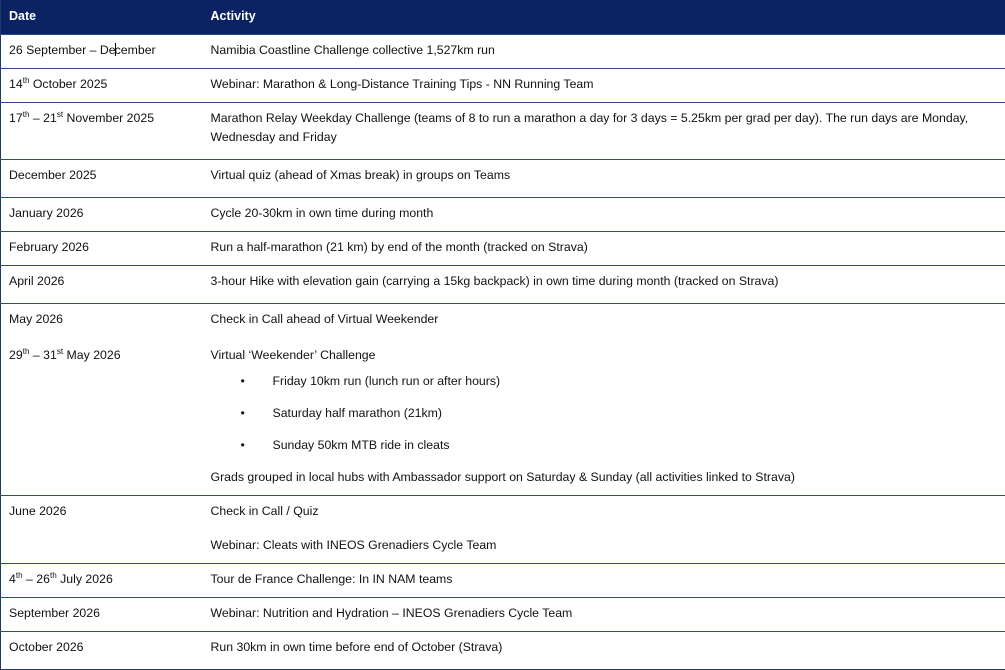 Image resolution: width=1005 pixels, height=670 pixels. What do you see at coordinates (16, 355) in the screenshot?
I see `date-day-number: 29` at bounding box center [16, 355].